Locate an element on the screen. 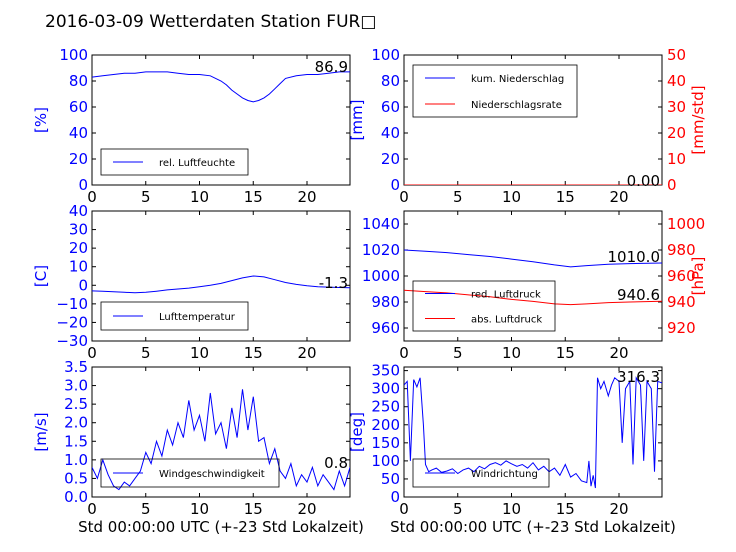 The height and width of the screenshot is (552, 736). y-tick-label: −10 is located at coordinates (72, 304).